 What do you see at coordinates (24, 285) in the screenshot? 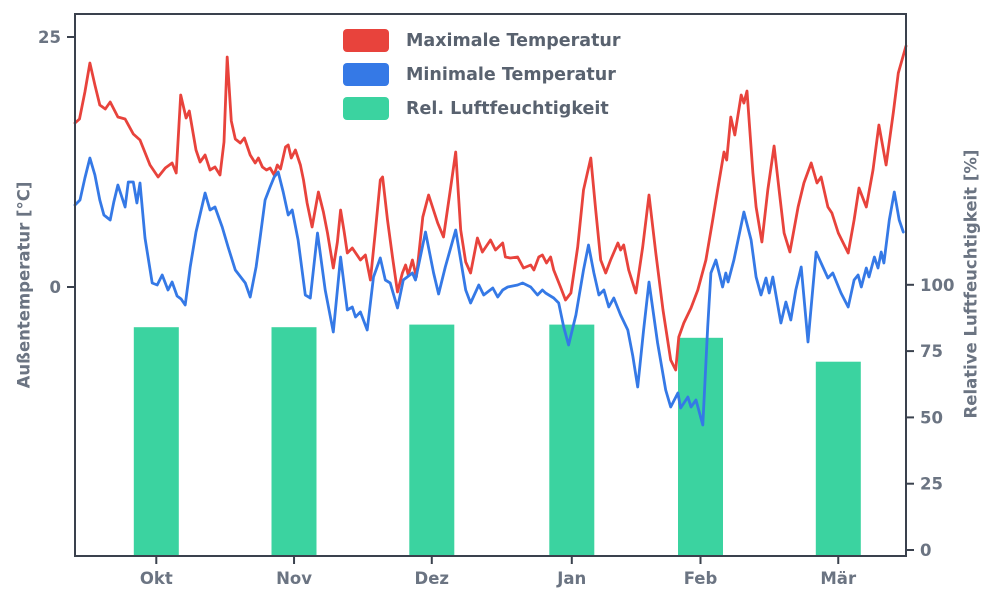
I see `left-axis-title: Außentemperatur [°C]` at bounding box center [24, 285].